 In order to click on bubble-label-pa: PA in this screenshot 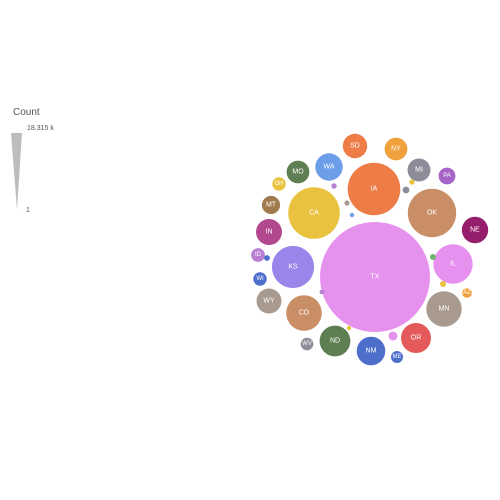, I will do `click(447, 176)`.